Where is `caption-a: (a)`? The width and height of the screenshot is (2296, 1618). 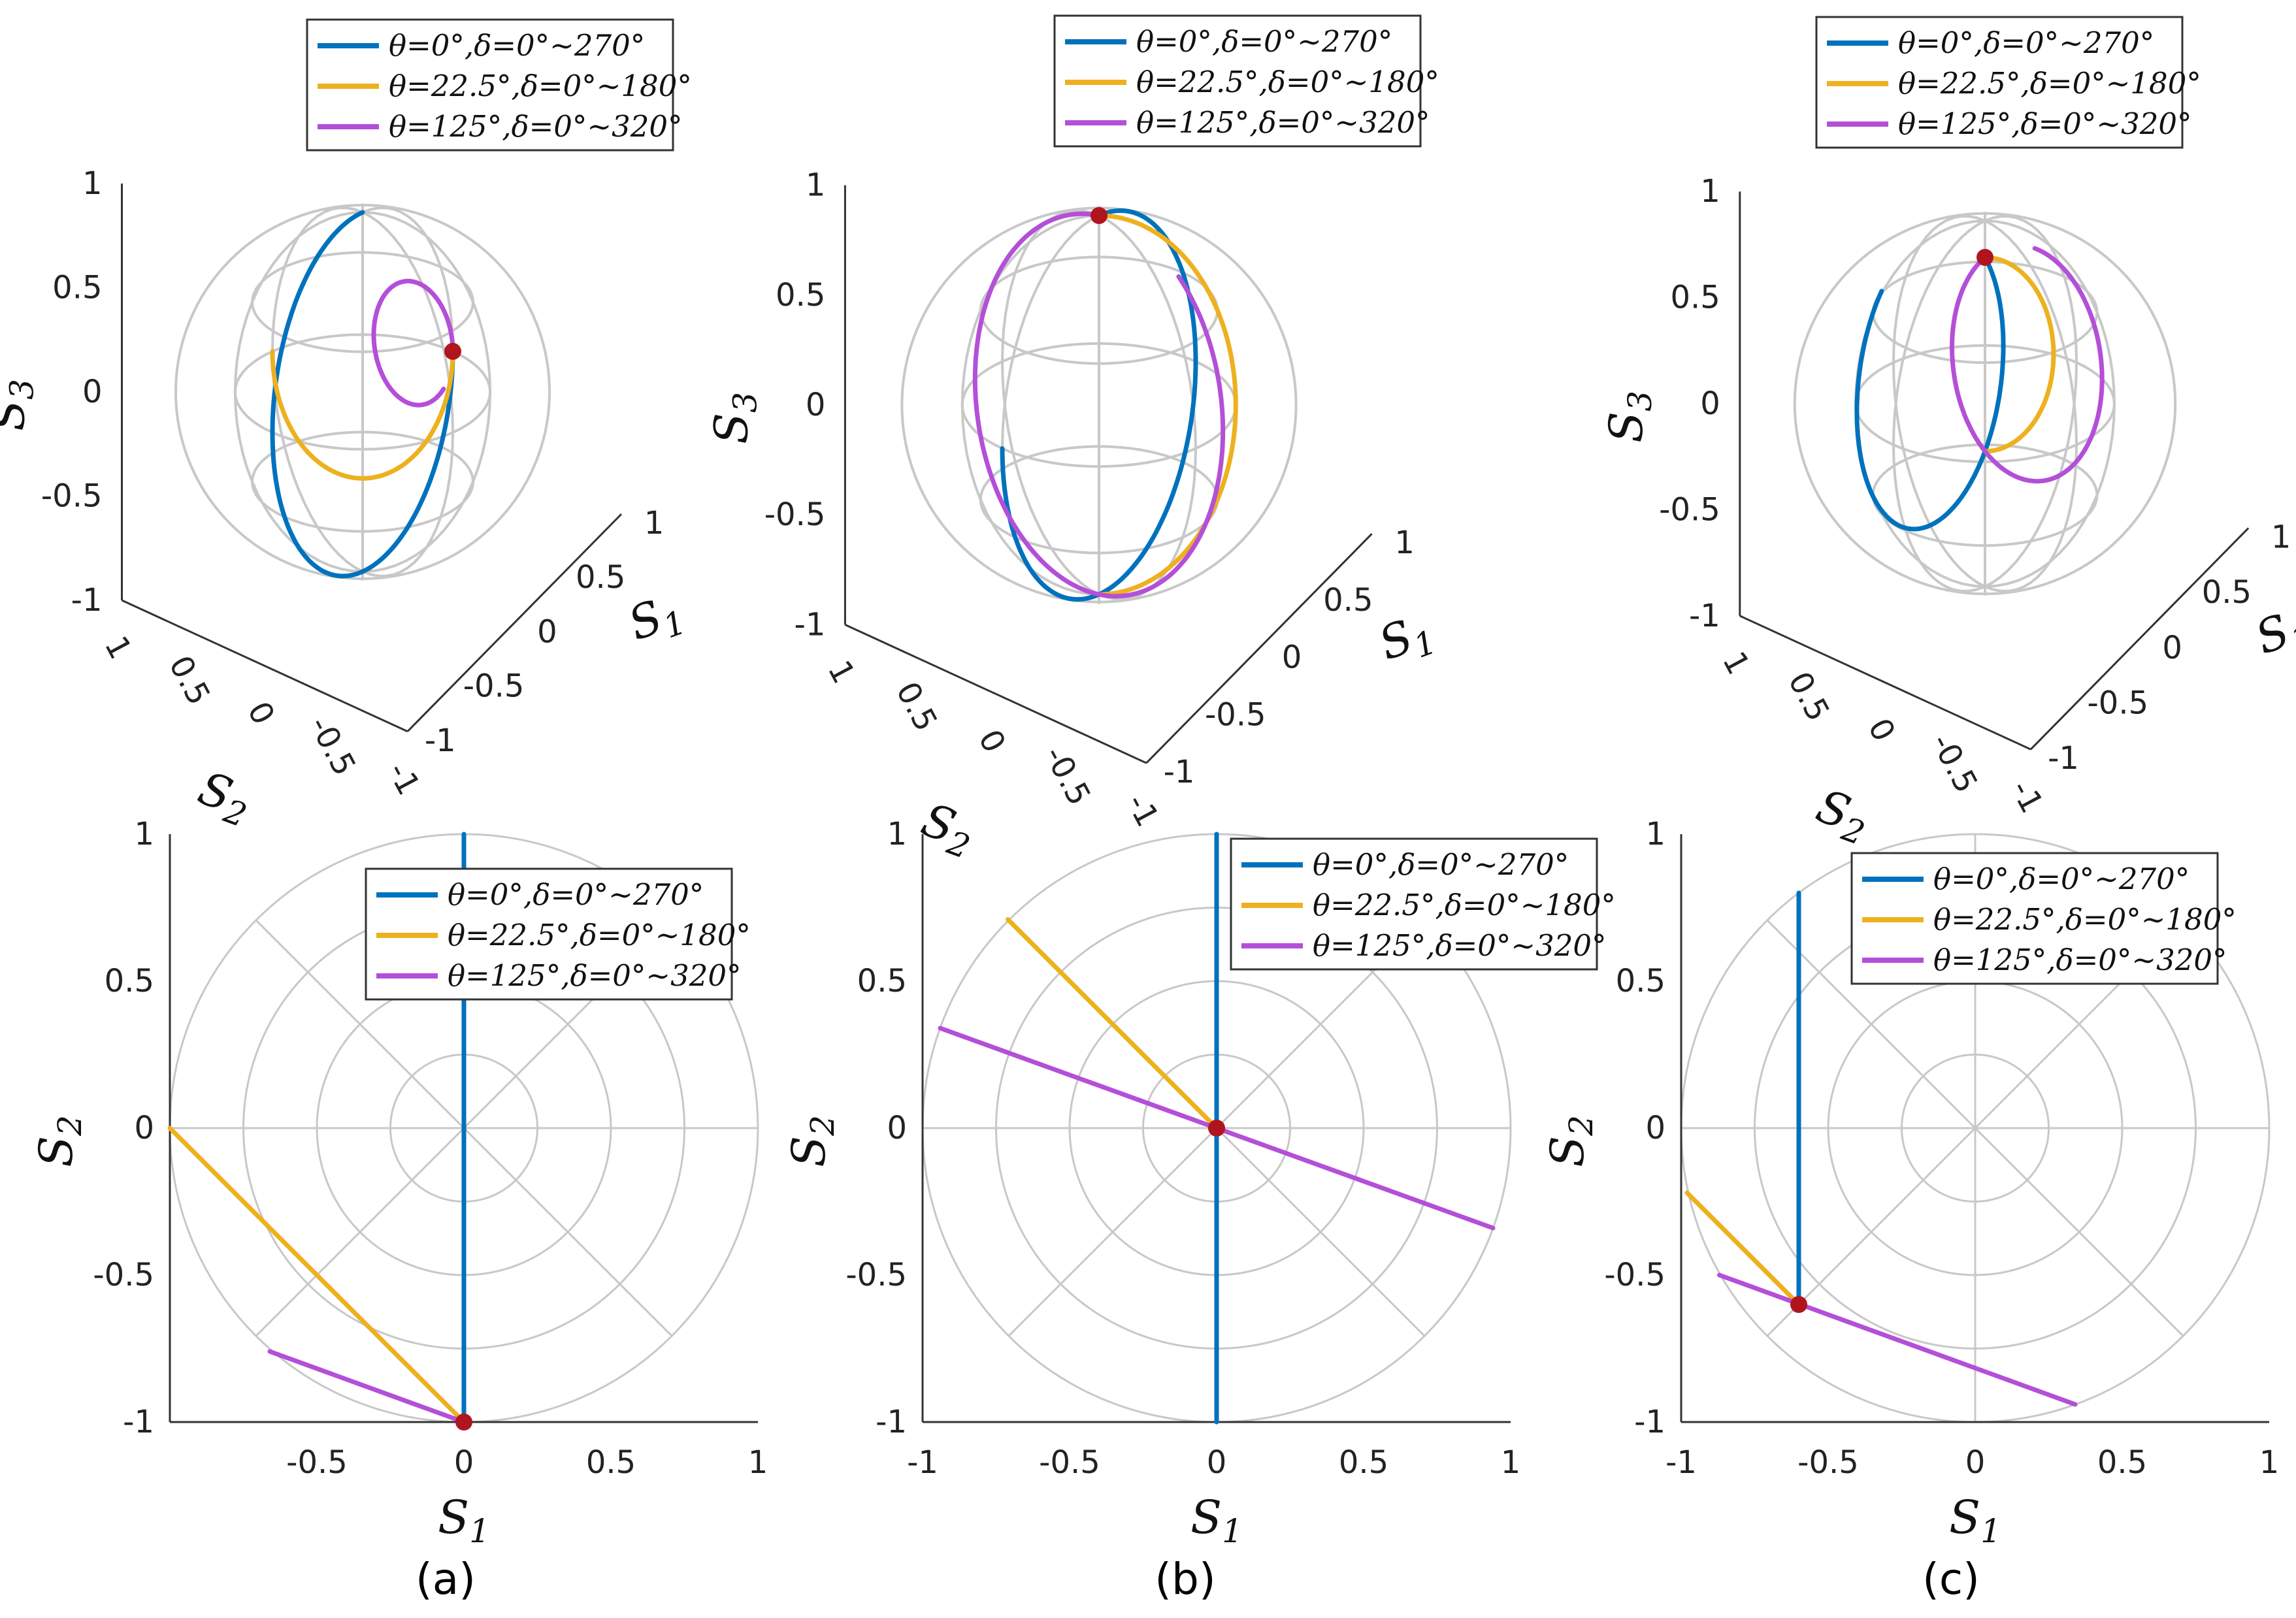
caption-a: (a) is located at coordinates (446, 1579).